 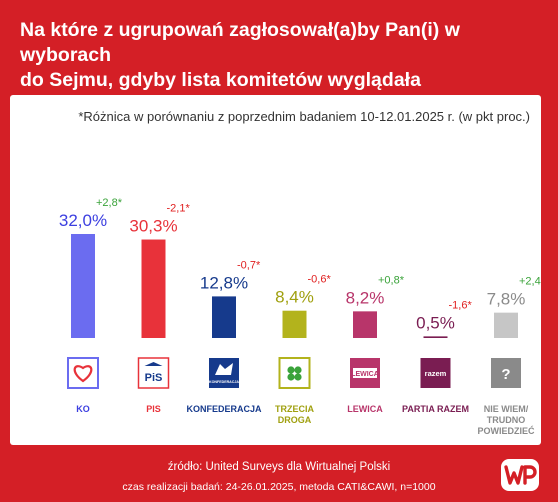 What do you see at coordinates (461, 305) in the screenshot?
I see `change-label-5: -1,6*` at bounding box center [461, 305].